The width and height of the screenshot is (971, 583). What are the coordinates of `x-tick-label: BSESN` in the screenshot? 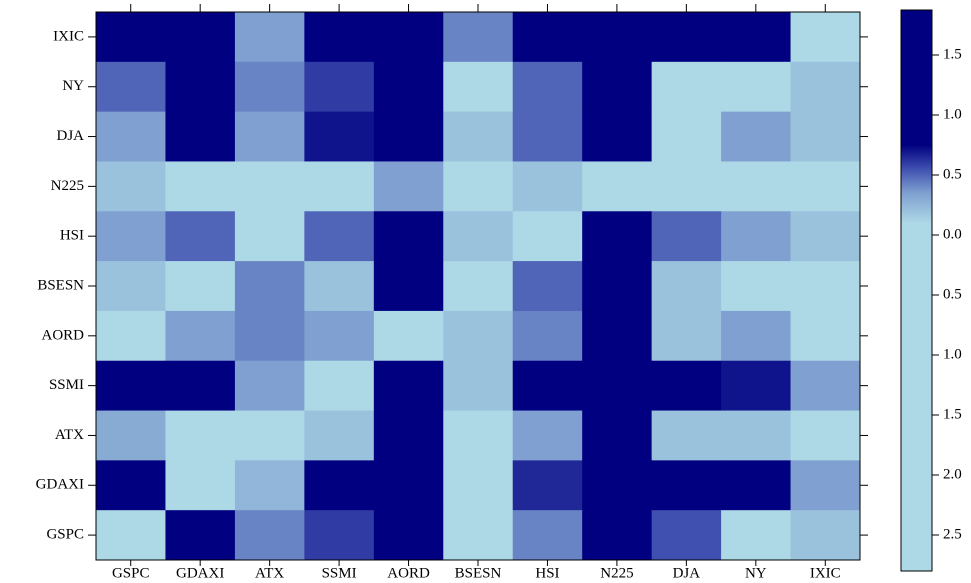 It's located at (478, 573).